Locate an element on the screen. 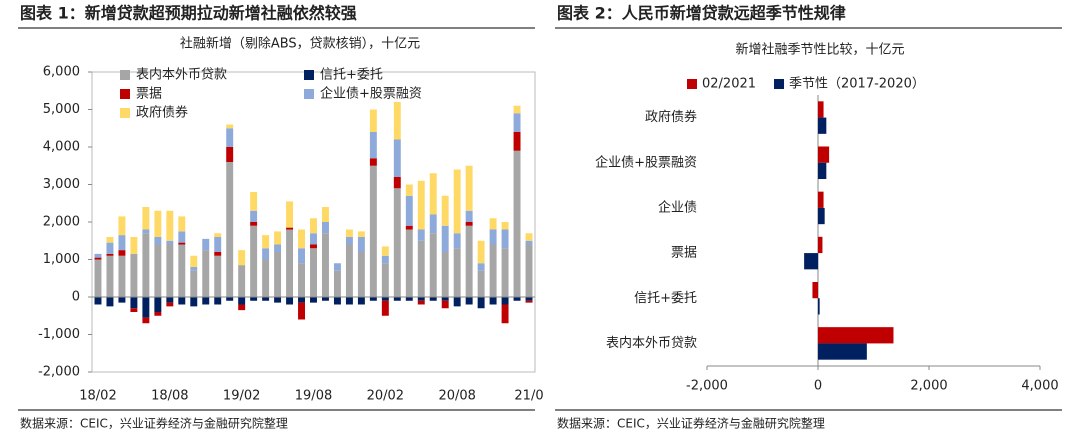  y-tick-label: 6,000 is located at coordinates (61, 72).